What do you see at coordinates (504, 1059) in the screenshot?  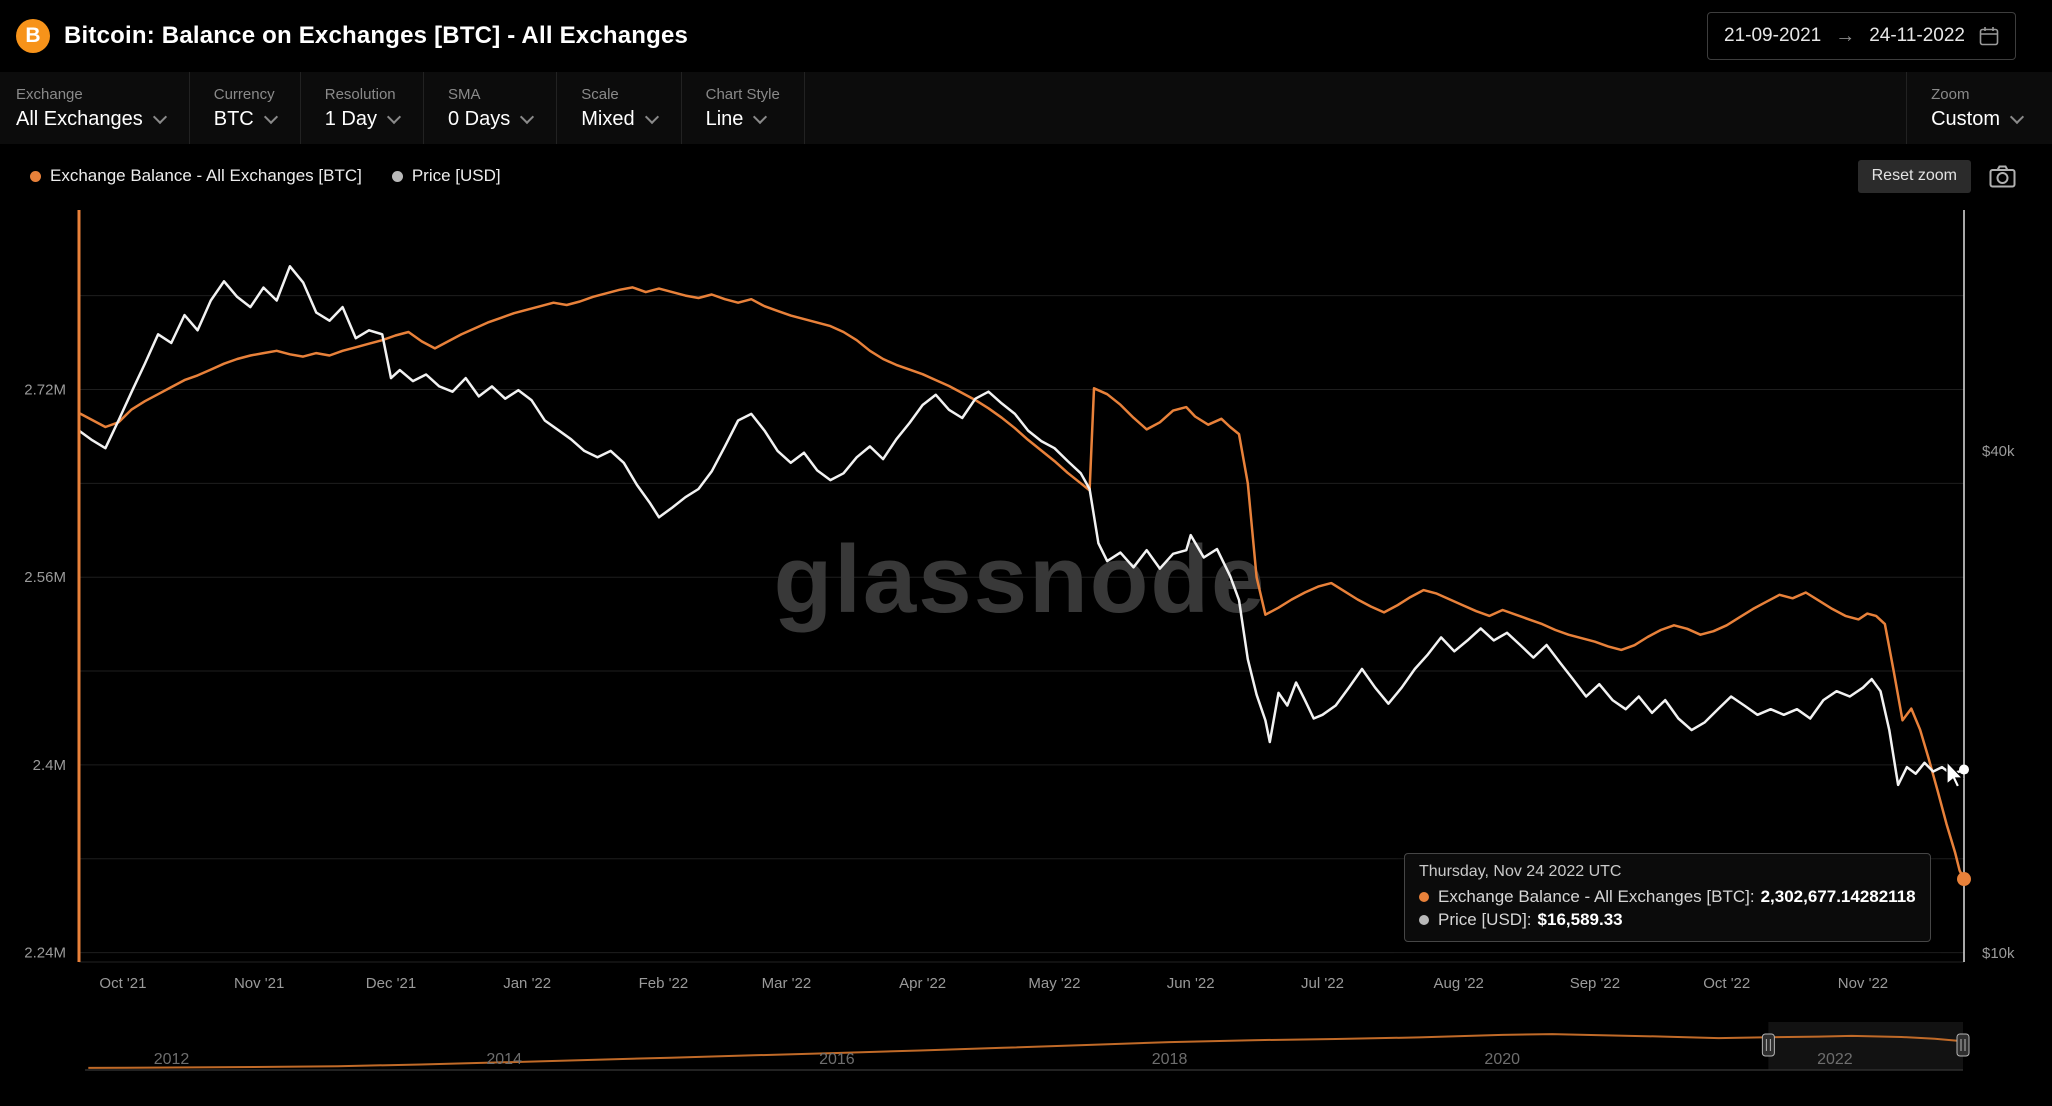 I see `navigator-year-label: 2014` at bounding box center [504, 1059].